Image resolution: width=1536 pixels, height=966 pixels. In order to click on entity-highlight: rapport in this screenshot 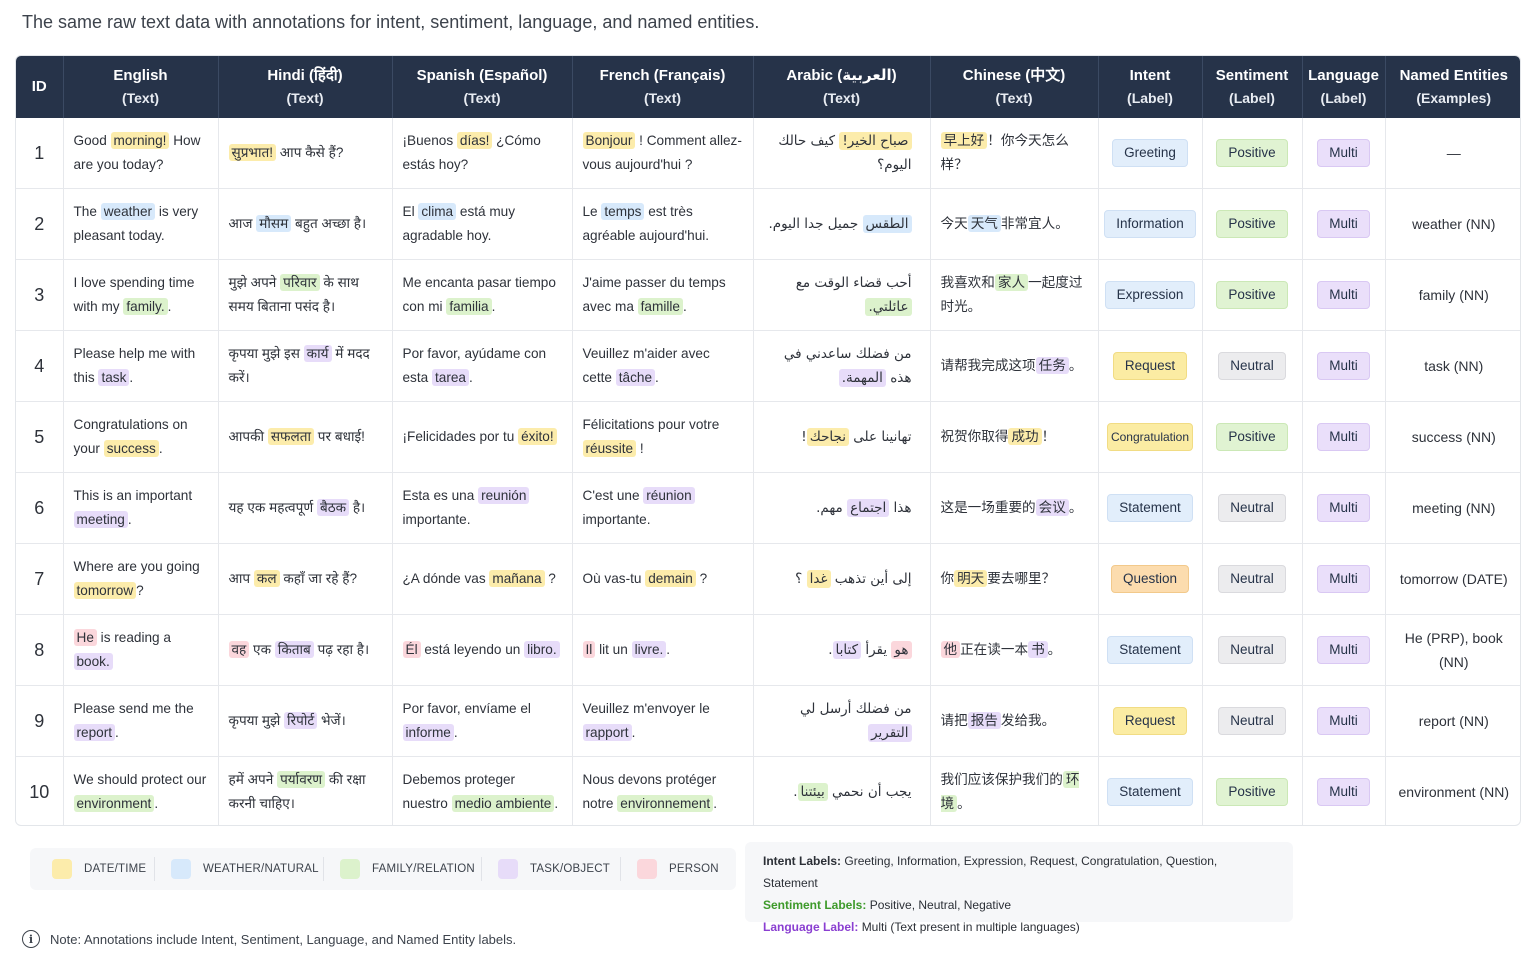, I will do `click(607, 733)`.